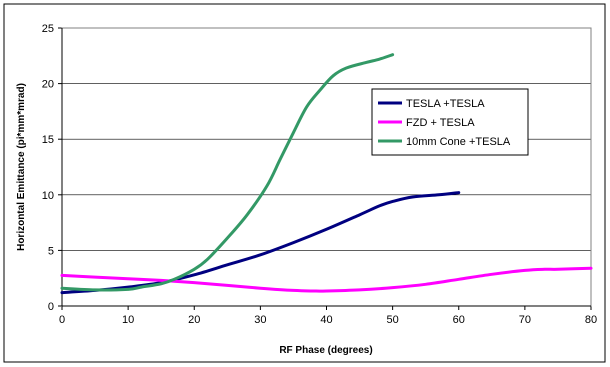 This screenshot has height=367, width=610. Describe the element at coordinates (48, 196) in the screenshot. I see `y-tick-label-10: 10` at that location.